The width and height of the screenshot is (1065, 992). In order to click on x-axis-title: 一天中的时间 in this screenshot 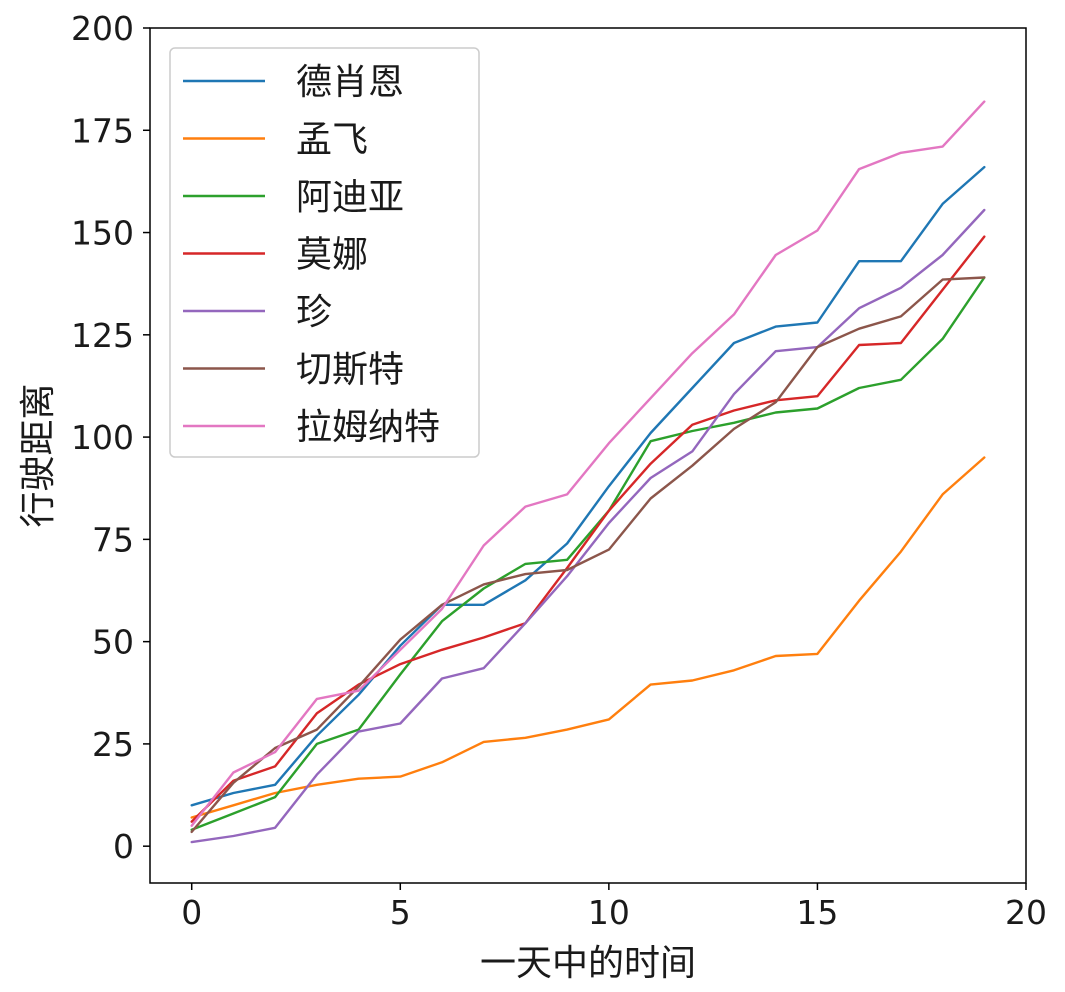, I will do `click(588, 963)`.